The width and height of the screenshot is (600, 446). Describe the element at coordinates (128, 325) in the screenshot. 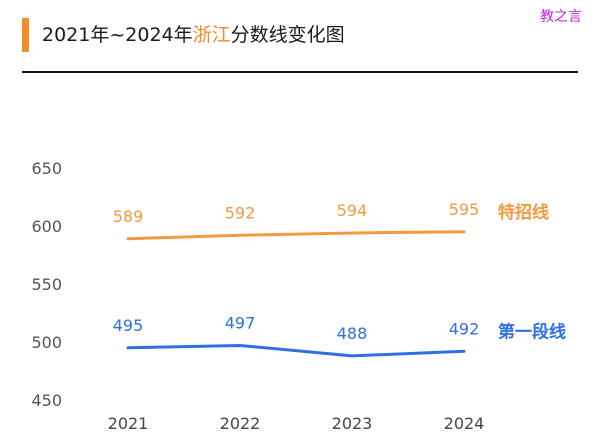

I see `data-label: 495` at that location.